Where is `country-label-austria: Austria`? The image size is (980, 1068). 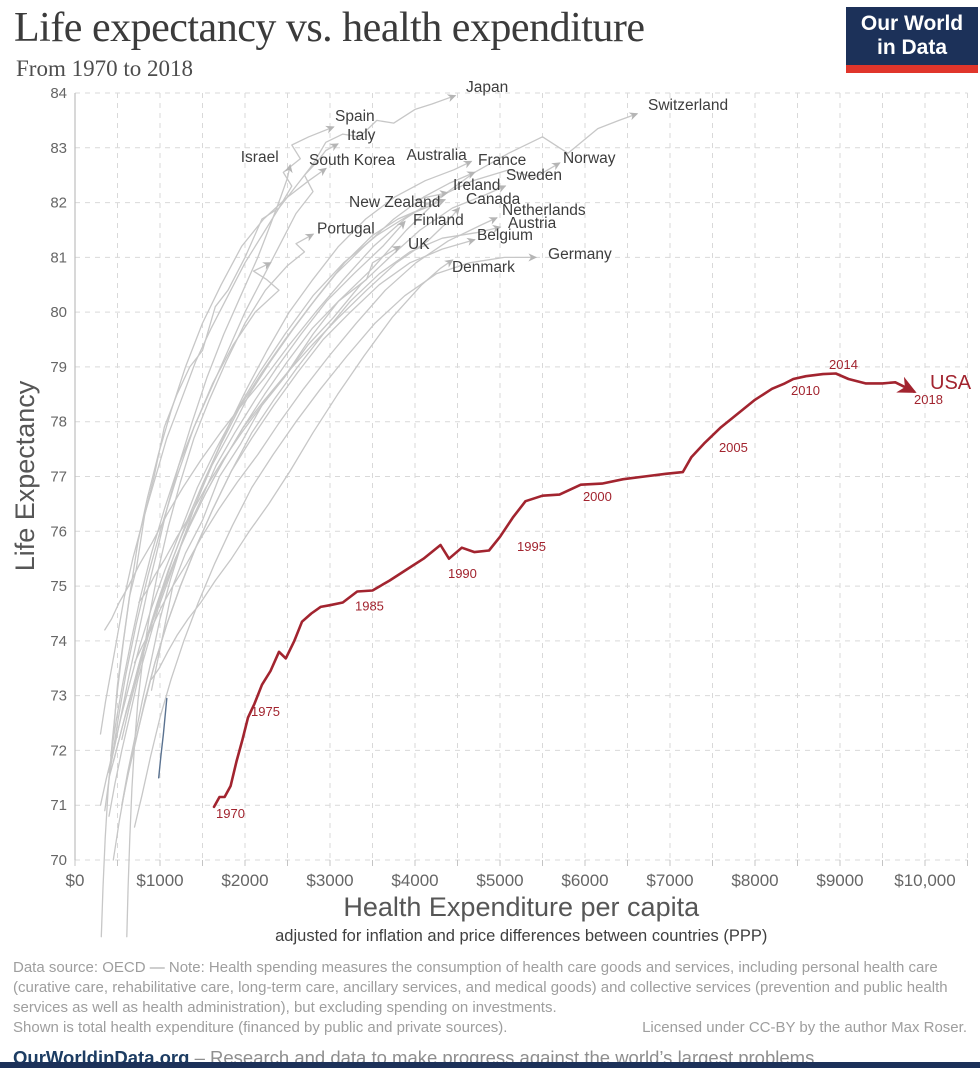
country-label-austria: Austria is located at coordinates (532, 223).